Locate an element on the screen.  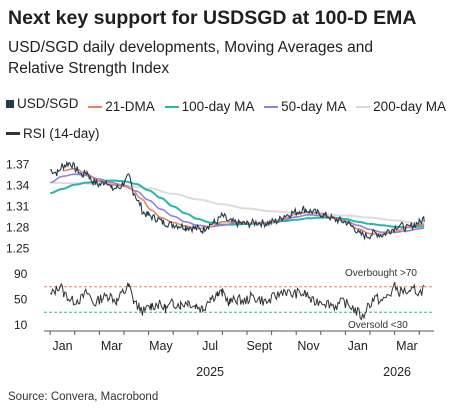
legend-swatch-100dma is located at coordinates (171, 106).